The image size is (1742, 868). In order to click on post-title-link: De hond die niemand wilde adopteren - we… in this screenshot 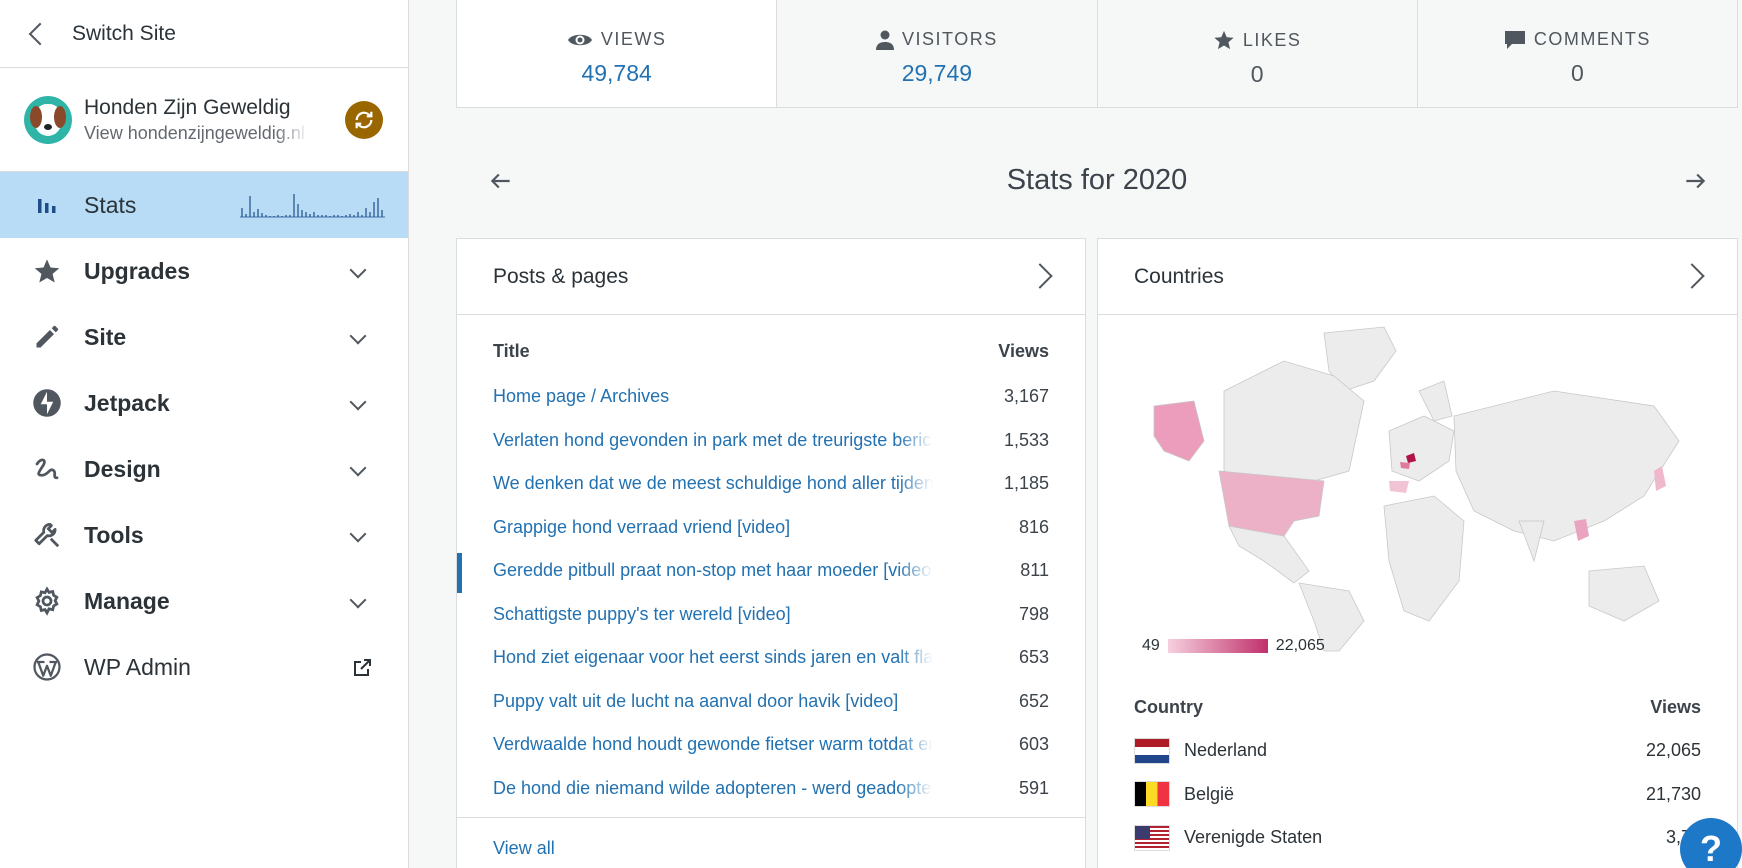, I will do `click(713, 787)`.